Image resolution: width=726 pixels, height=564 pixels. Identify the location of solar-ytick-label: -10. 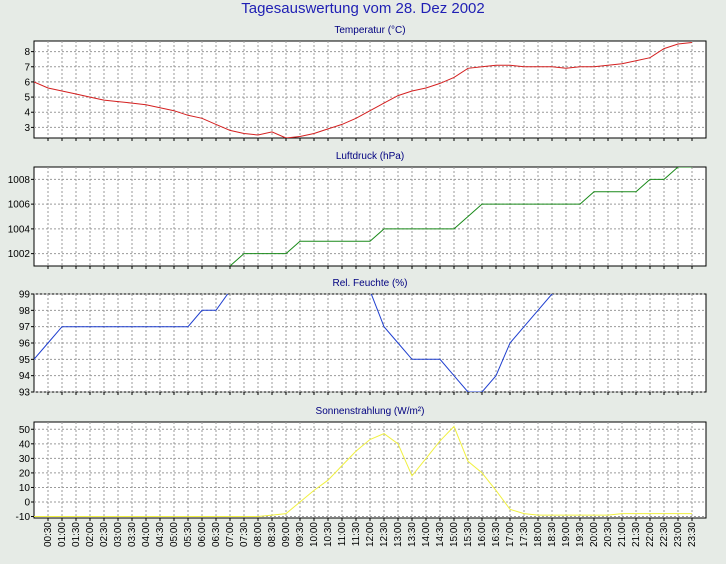
(23, 517).